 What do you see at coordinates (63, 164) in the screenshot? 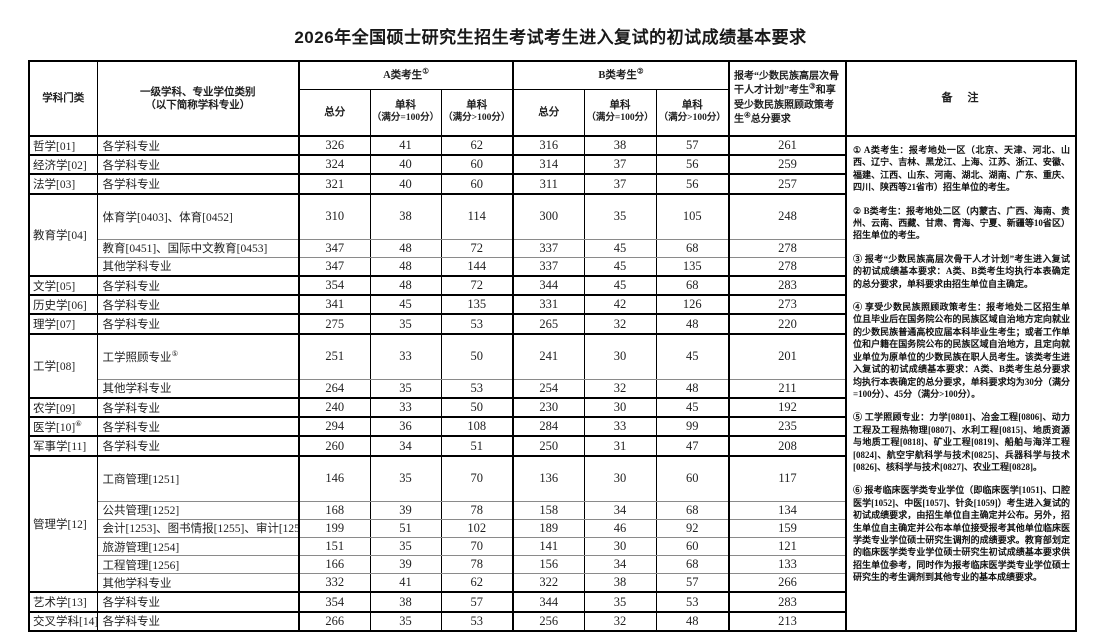
I see `category-cell: 经济学[02]` at bounding box center [63, 164].